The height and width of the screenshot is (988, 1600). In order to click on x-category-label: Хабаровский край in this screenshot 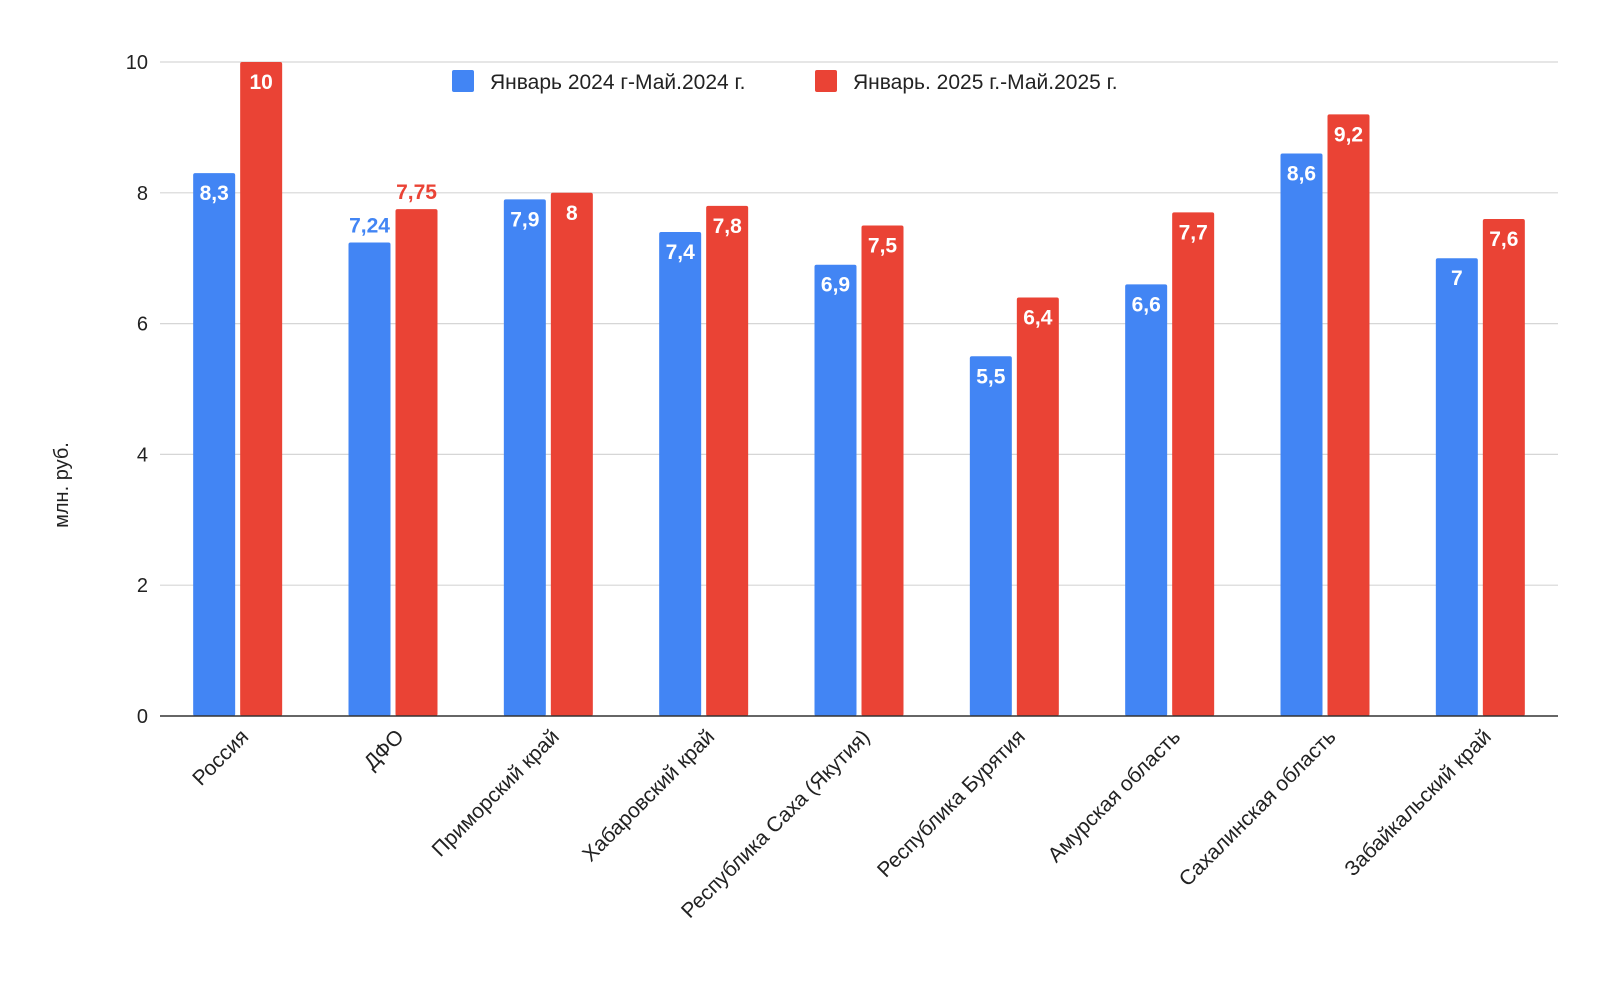, I will do `click(648, 795)`.